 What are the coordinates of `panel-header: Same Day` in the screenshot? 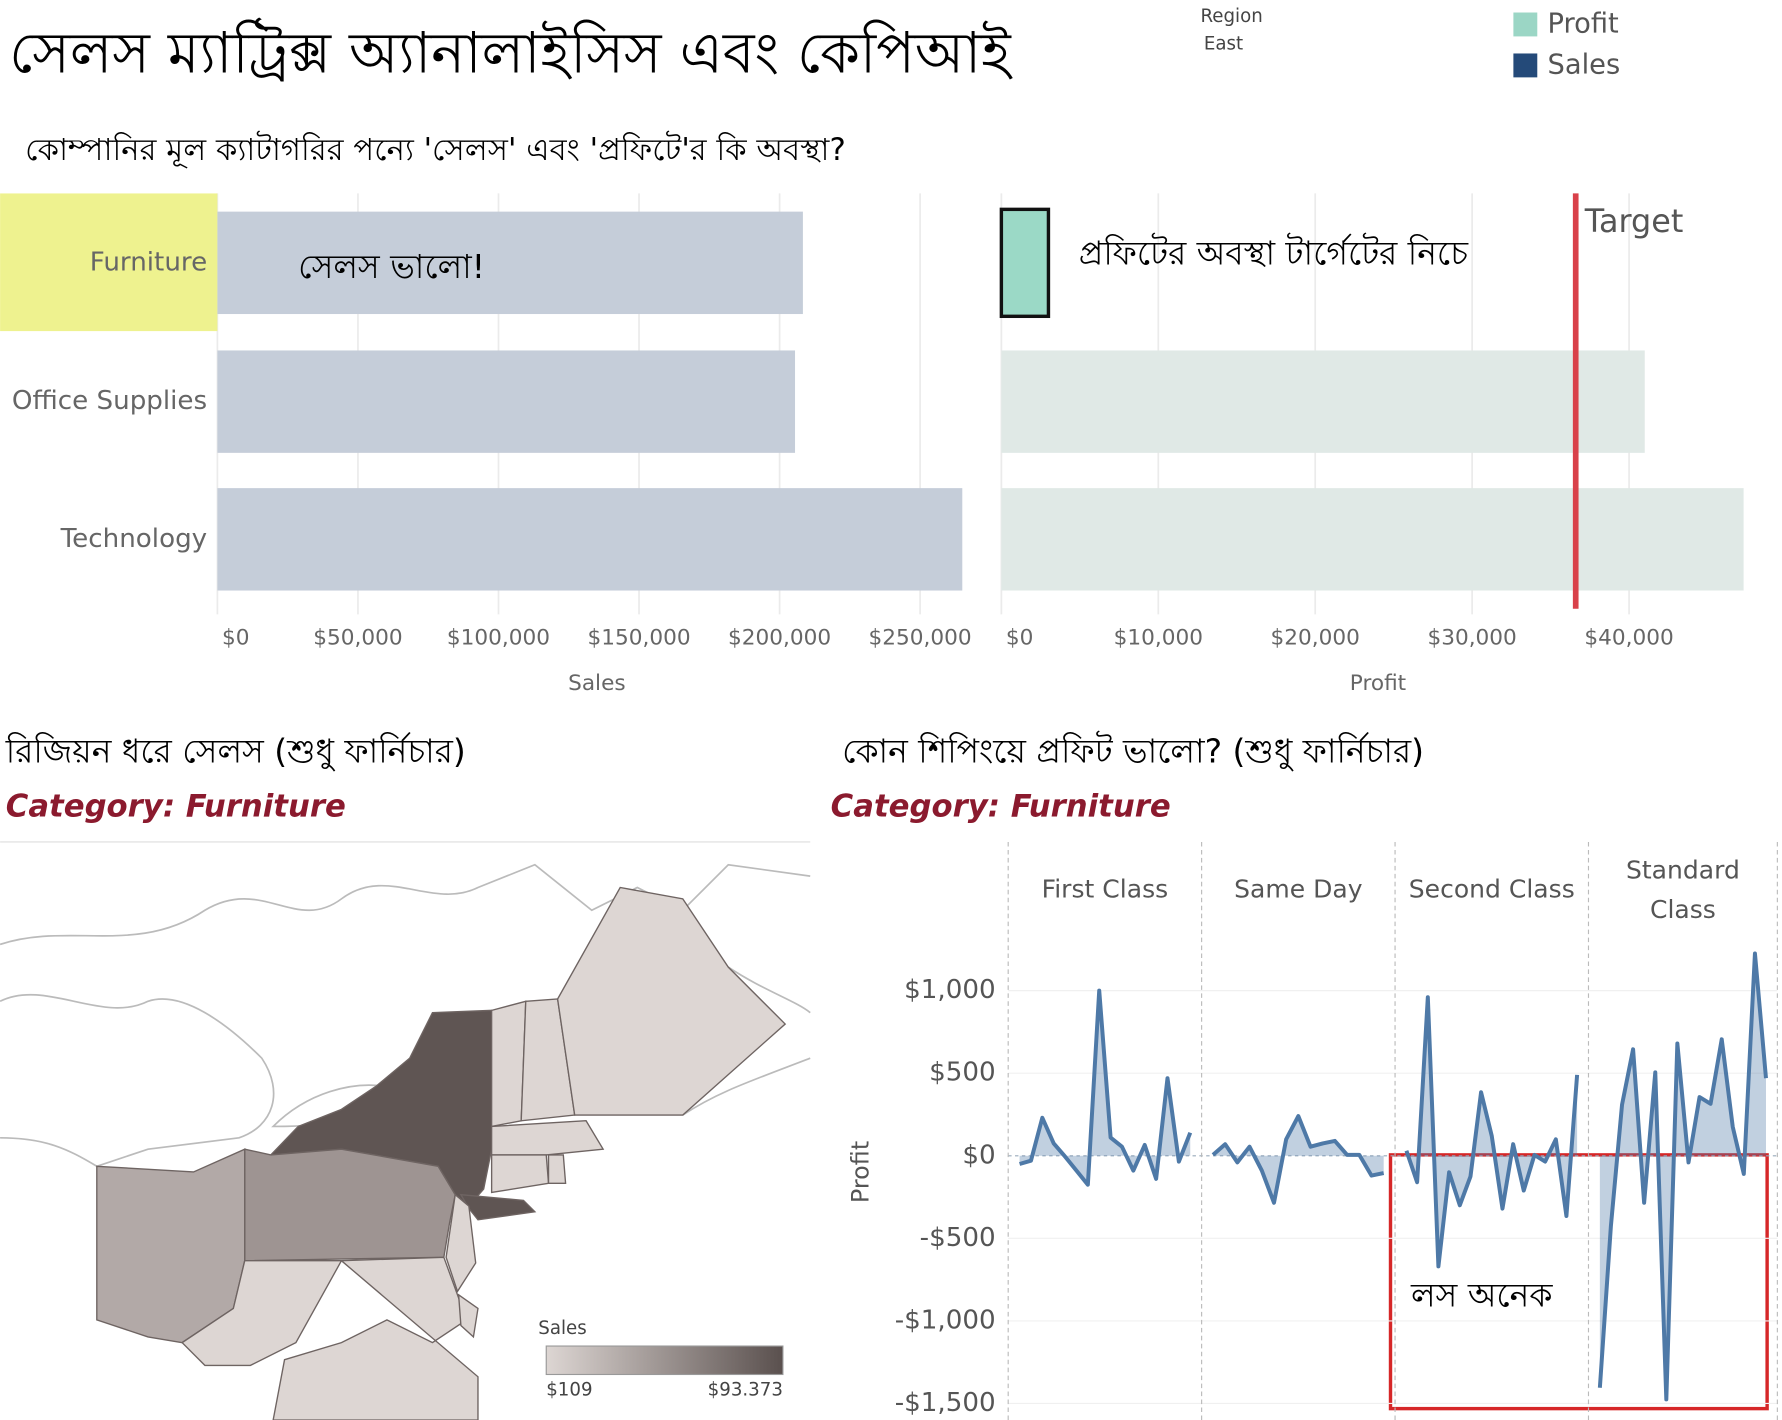 It's located at (1298, 890).